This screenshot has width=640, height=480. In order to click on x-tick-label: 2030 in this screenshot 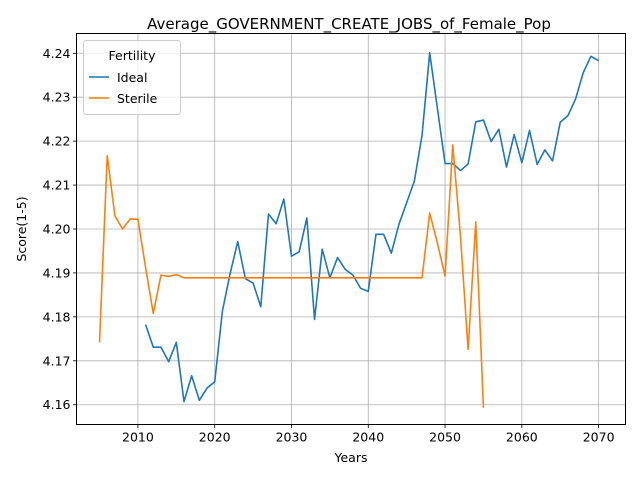, I will do `click(292, 437)`.